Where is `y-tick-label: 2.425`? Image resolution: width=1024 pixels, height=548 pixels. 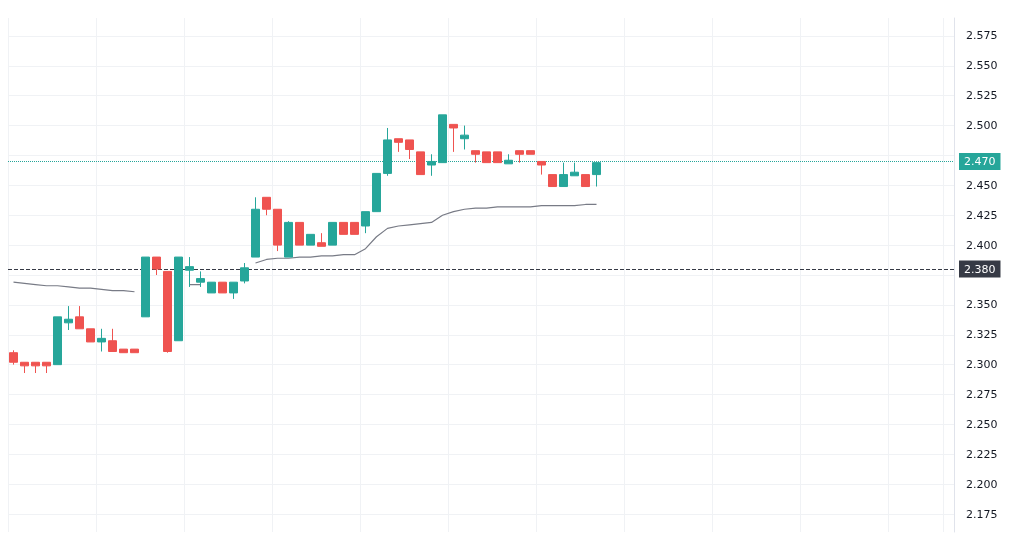 y-tick-label: 2.425 is located at coordinates (982, 215).